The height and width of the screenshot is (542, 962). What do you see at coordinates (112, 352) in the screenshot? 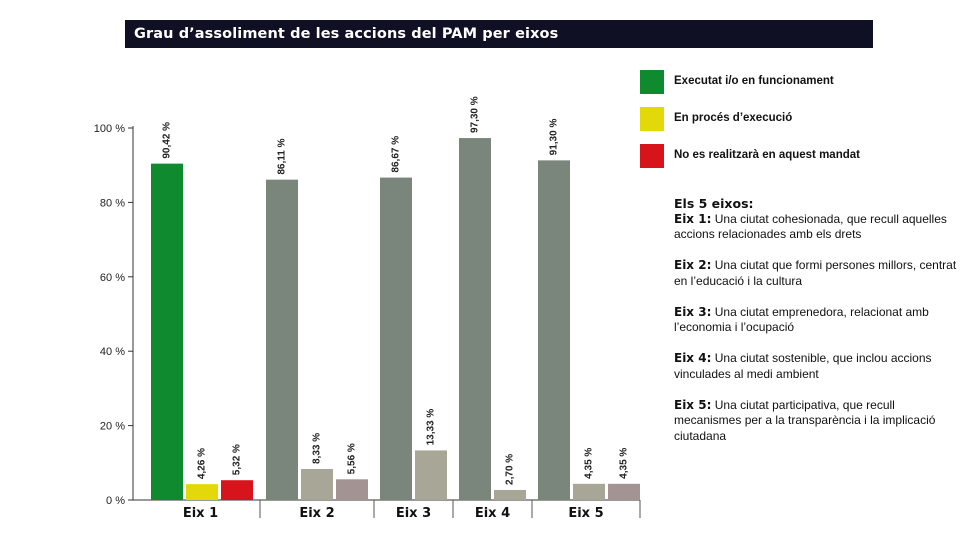
I see `y-tick-label: 40 %` at bounding box center [112, 352].